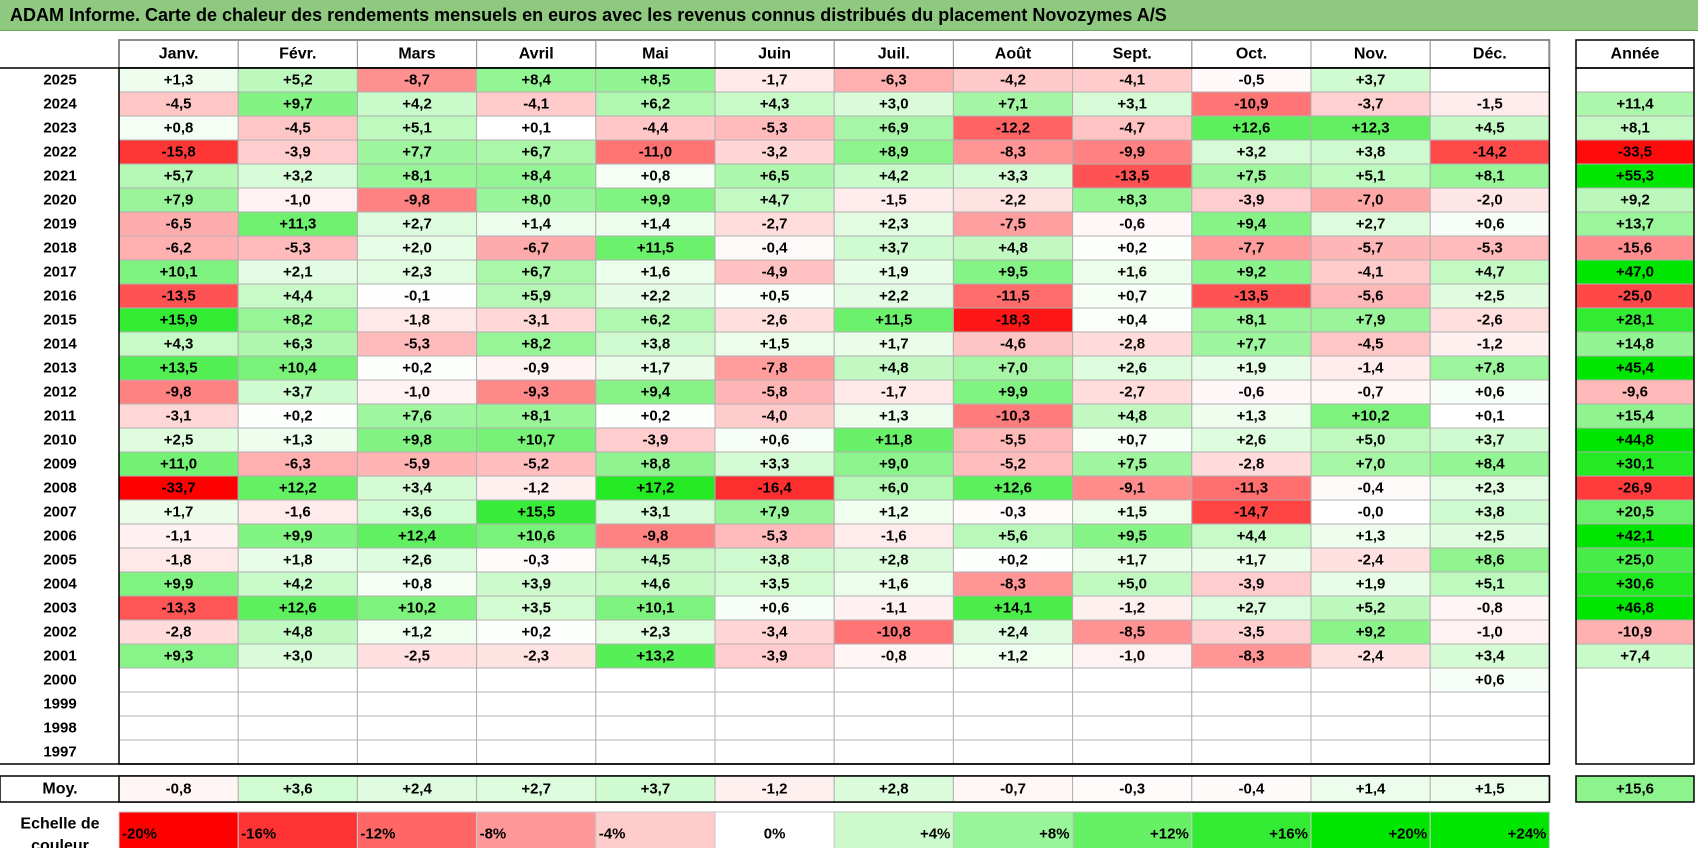  What do you see at coordinates (1371, 789) in the screenshot?
I see `average-value: +1,4` at bounding box center [1371, 789].